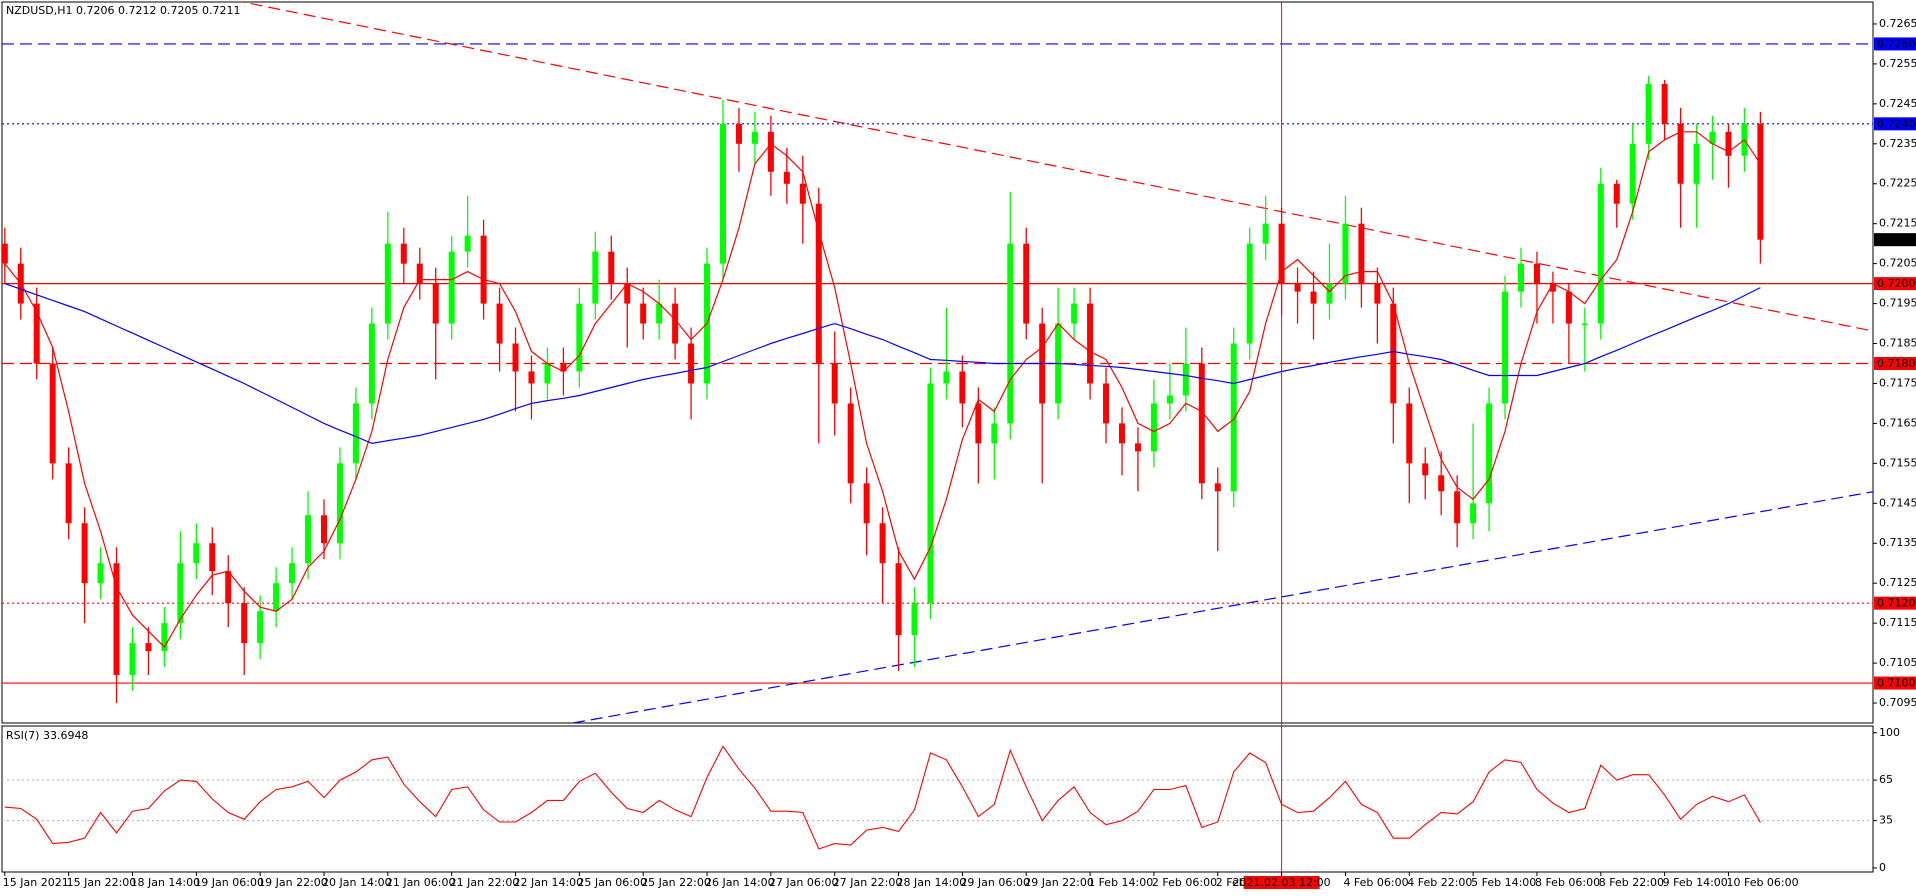 The width and height of the screenshot is (1916, 896). What do you see at coordinates (1897, 462) in the screenshot?
I see `y-tick-label: 0.7155` at bounding box center [1897, 462].